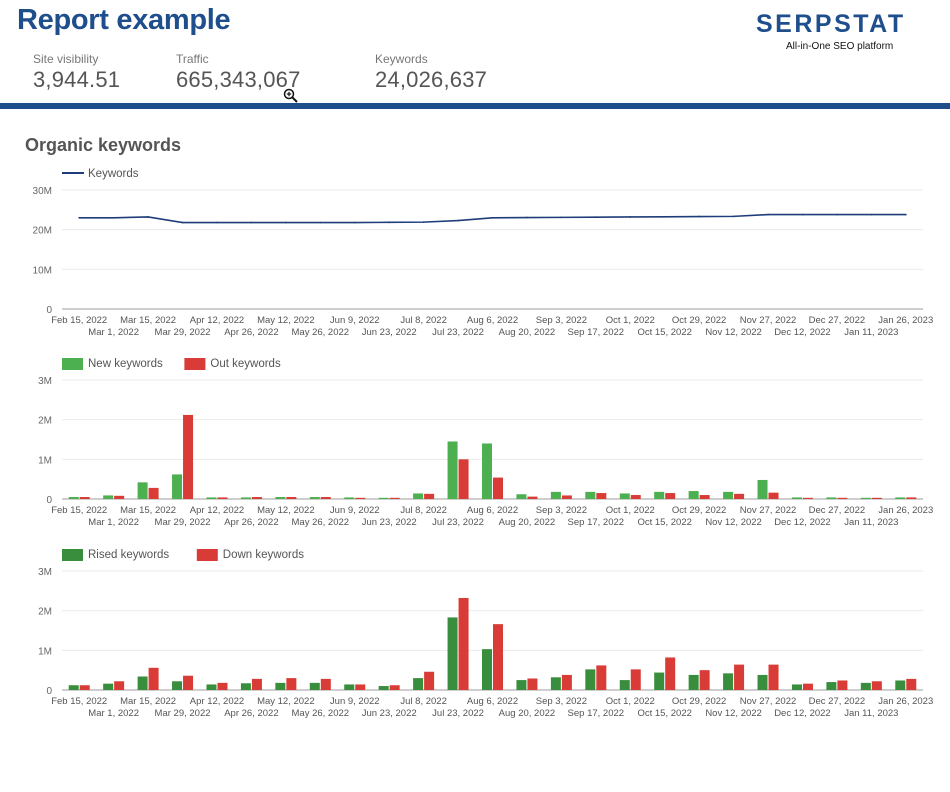  Describe the element at coordinates (355, 510) in the screenshot. I see `x-tick-label: Jun 9, 2022` at that location.